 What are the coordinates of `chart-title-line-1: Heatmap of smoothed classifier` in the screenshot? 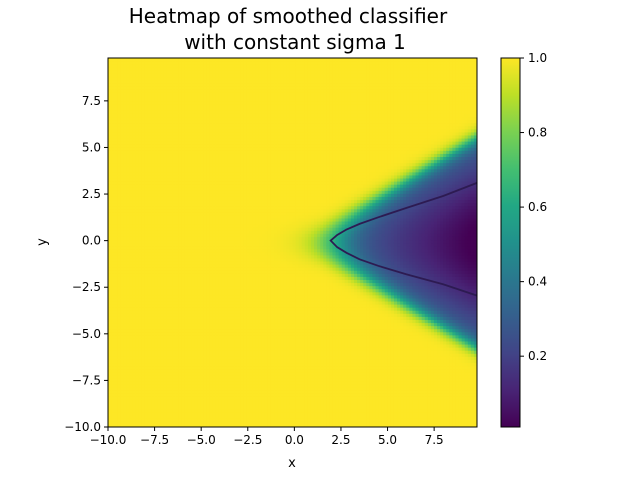 It's located at (288, 16).